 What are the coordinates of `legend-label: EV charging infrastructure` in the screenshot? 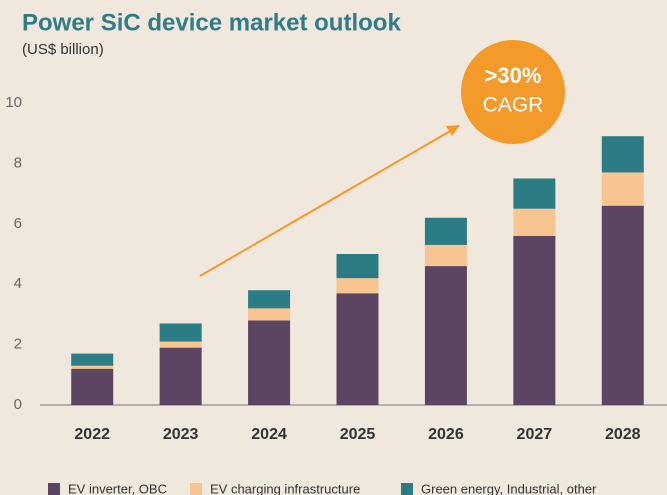 It's located at (285, 488).